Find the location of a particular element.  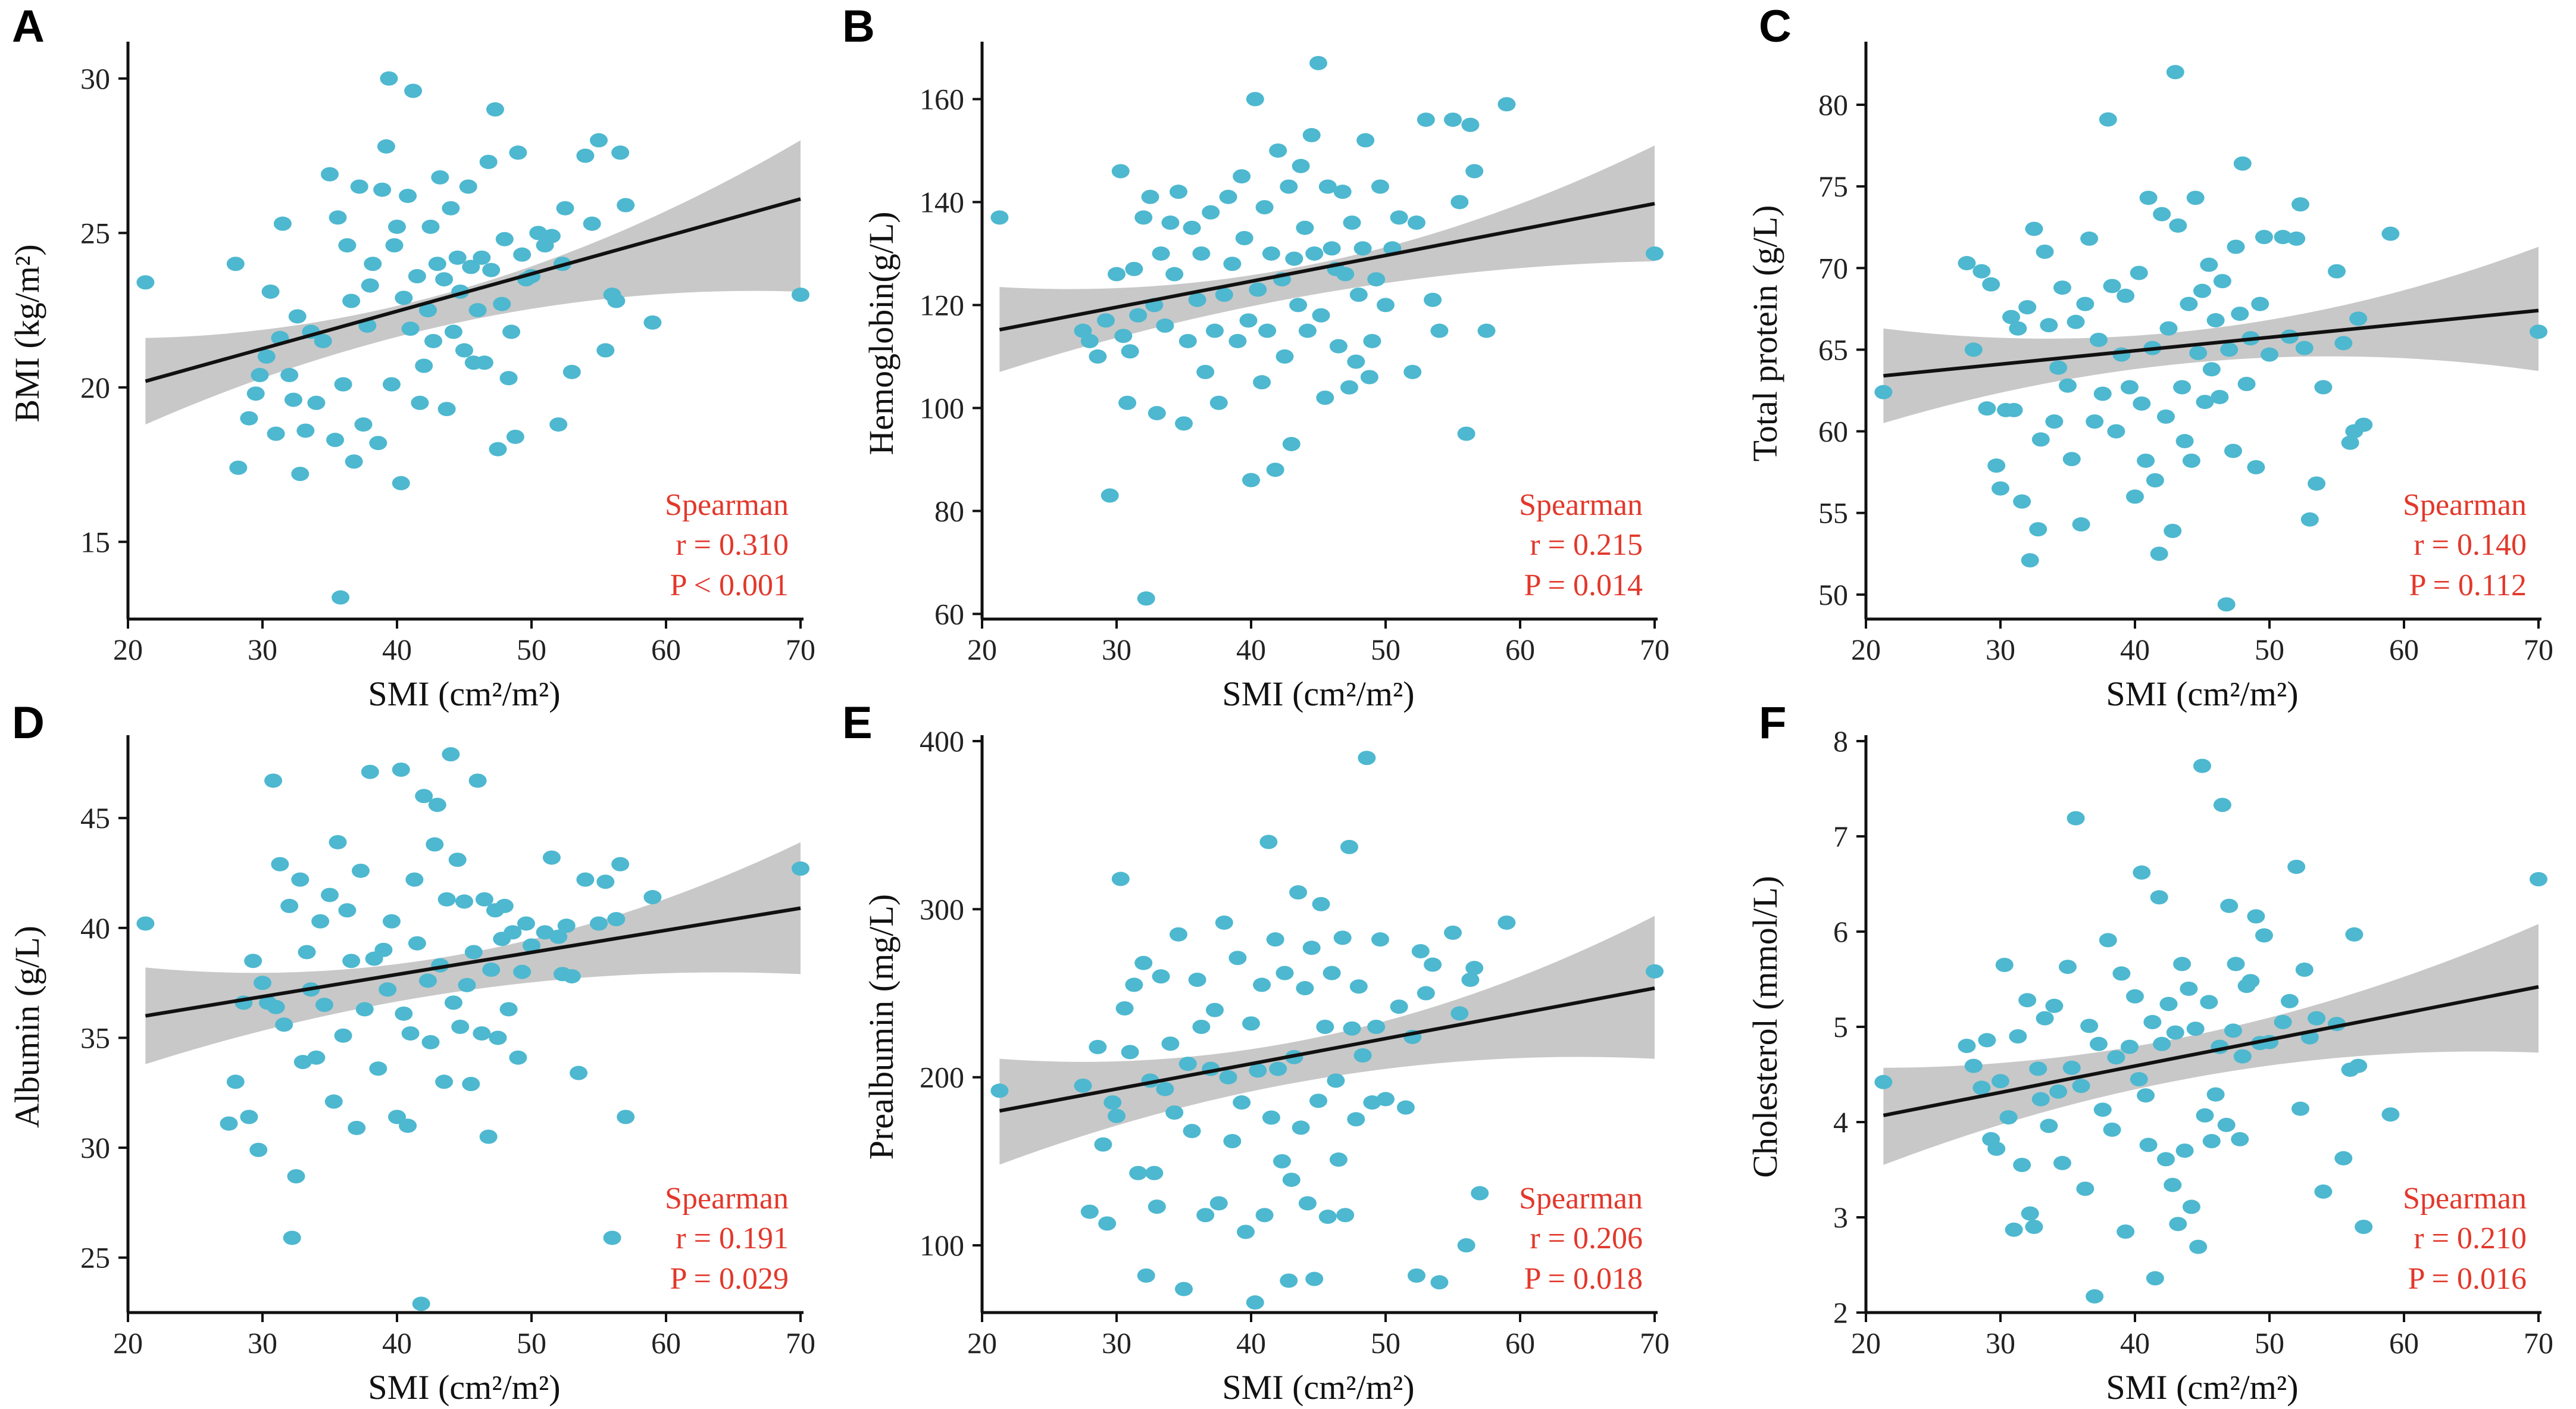

x-tick-label: 20 is located at coordinates (128, 649).